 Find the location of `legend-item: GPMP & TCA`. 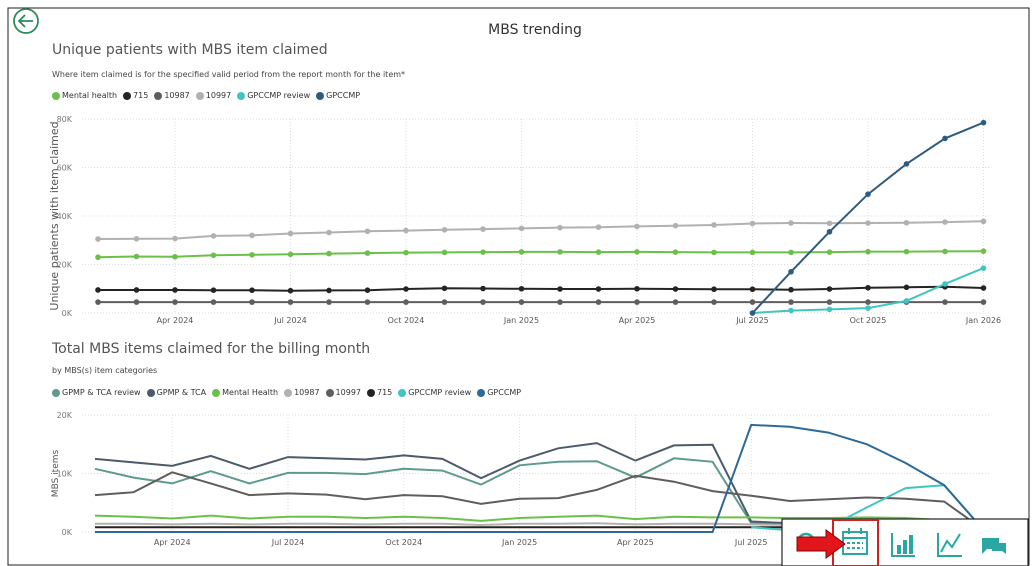

legend-item: GPMP & TCA is located at coordinates (176, 392).